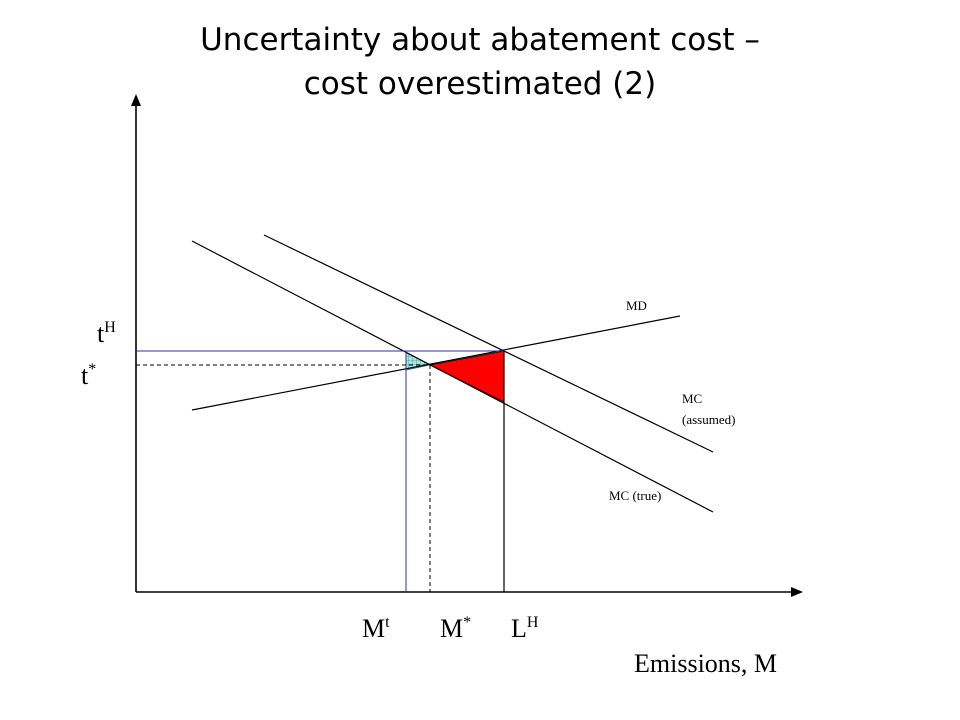 The height and width of the screenshot is (720, 960). I want to click on md-curve, so click(436, 363).